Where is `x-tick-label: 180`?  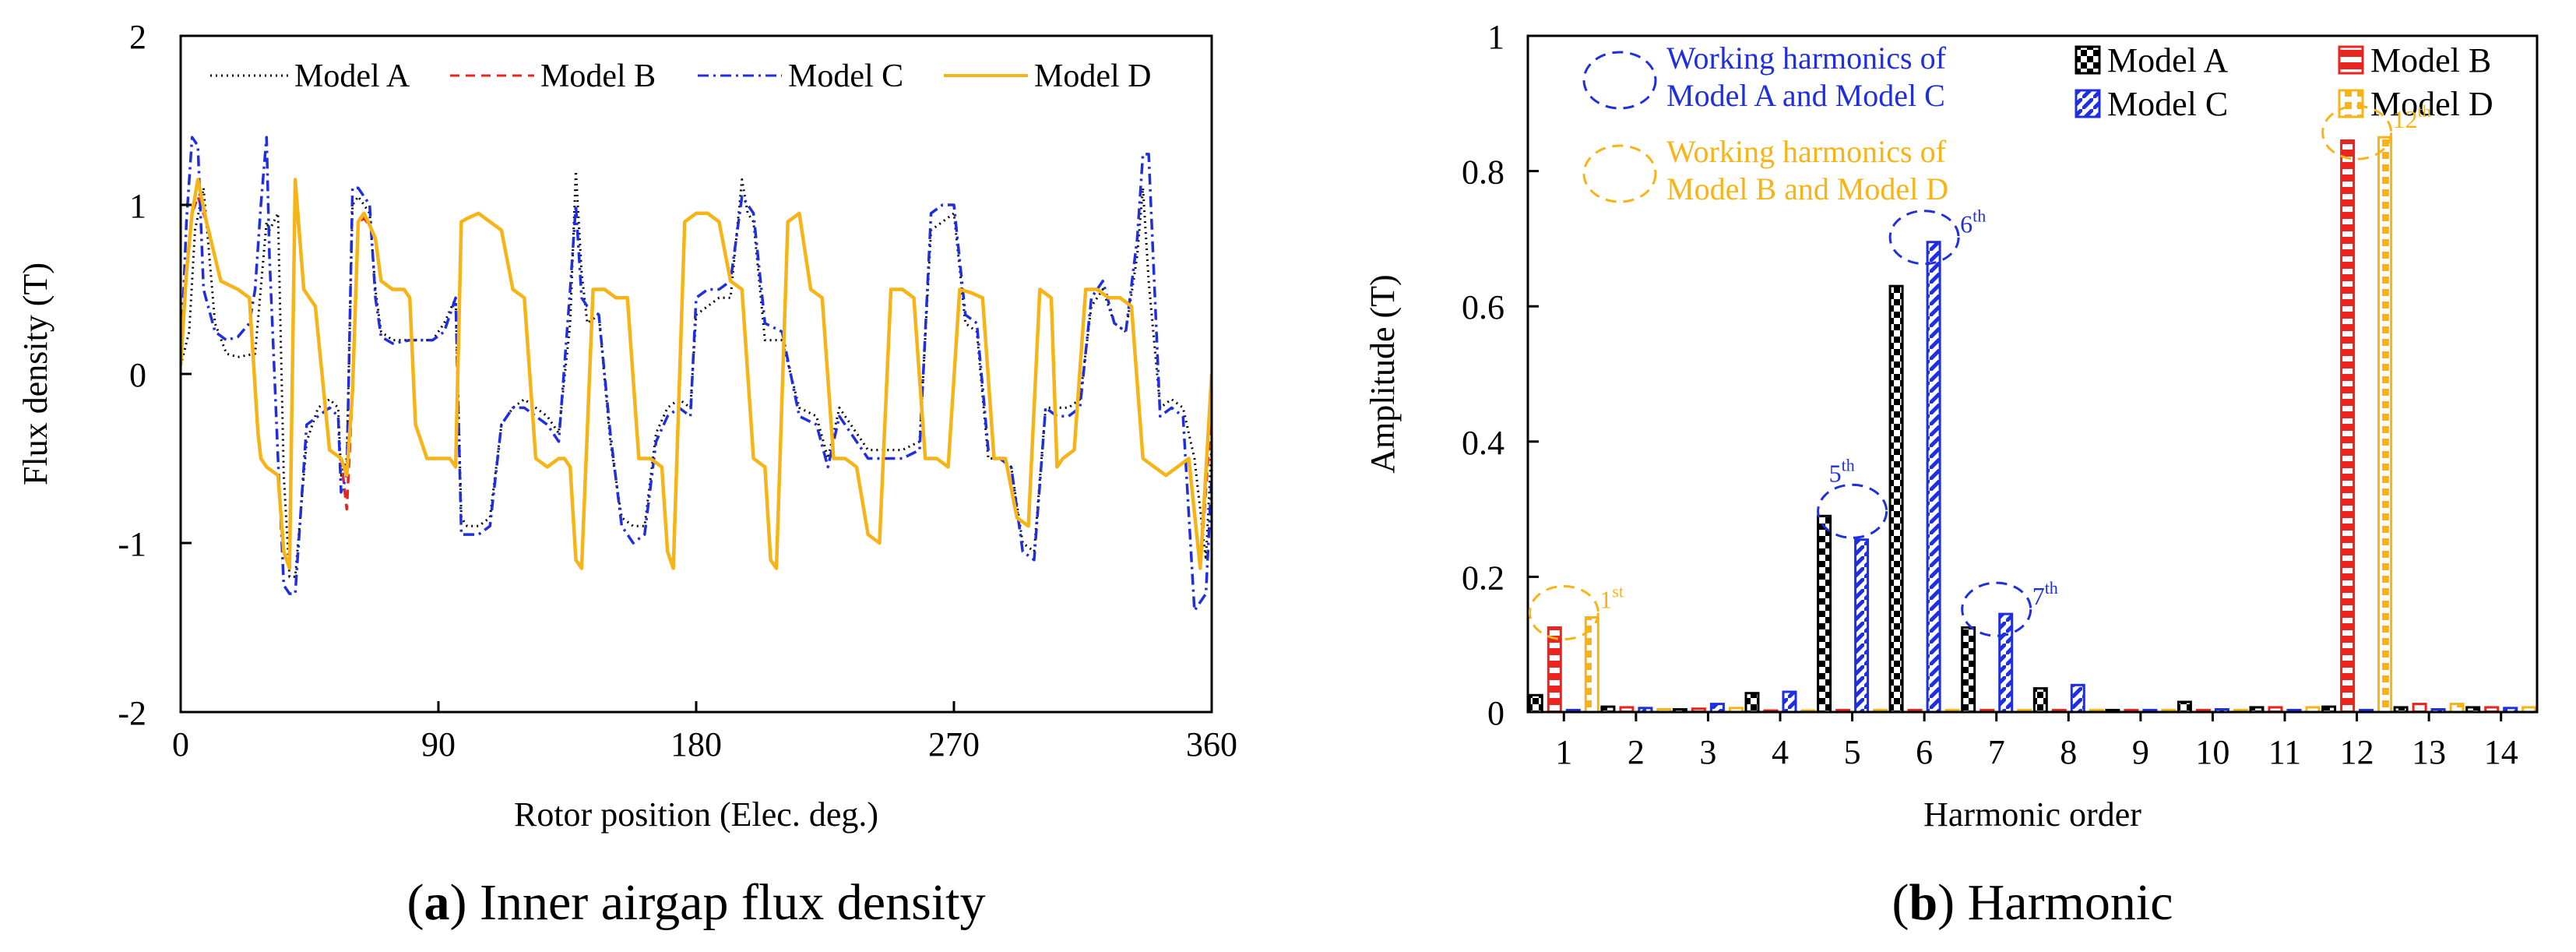
x-tick-label: 180 is located at coordinates (696, 744).